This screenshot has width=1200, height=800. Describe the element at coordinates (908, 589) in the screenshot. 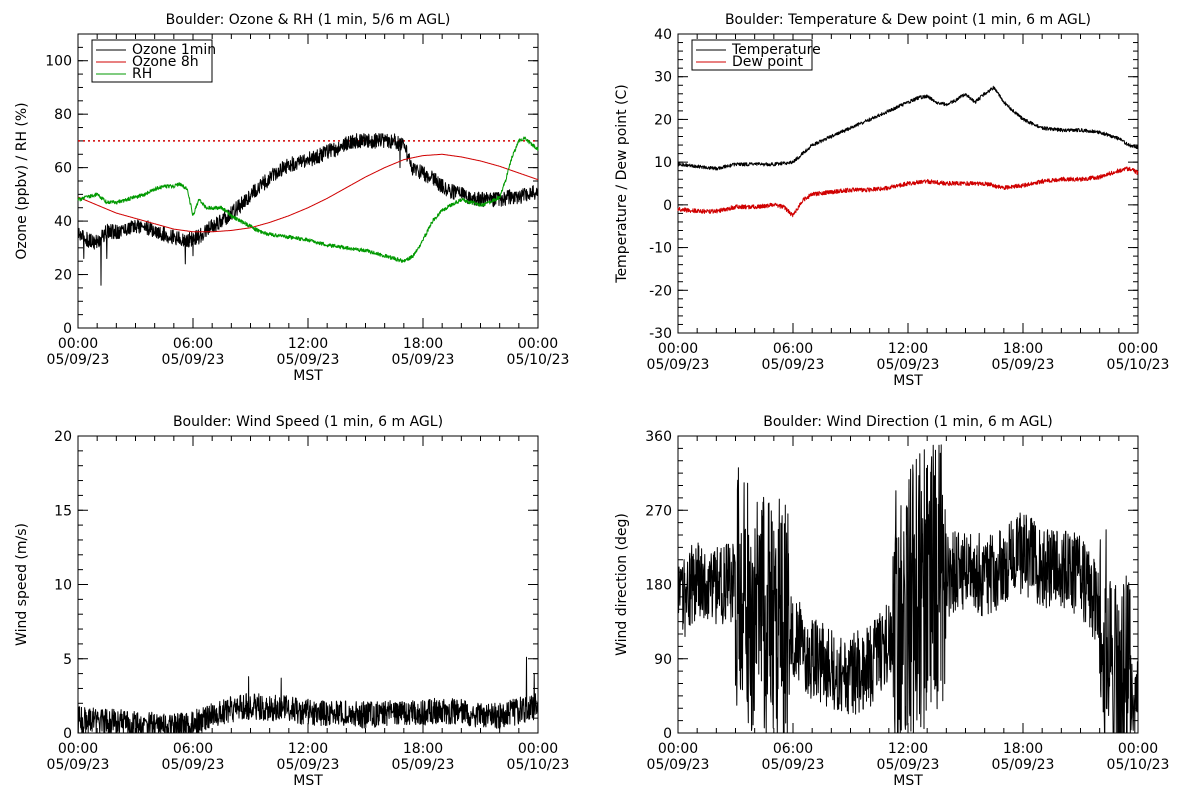

I see `series-line-wdir` at that location.